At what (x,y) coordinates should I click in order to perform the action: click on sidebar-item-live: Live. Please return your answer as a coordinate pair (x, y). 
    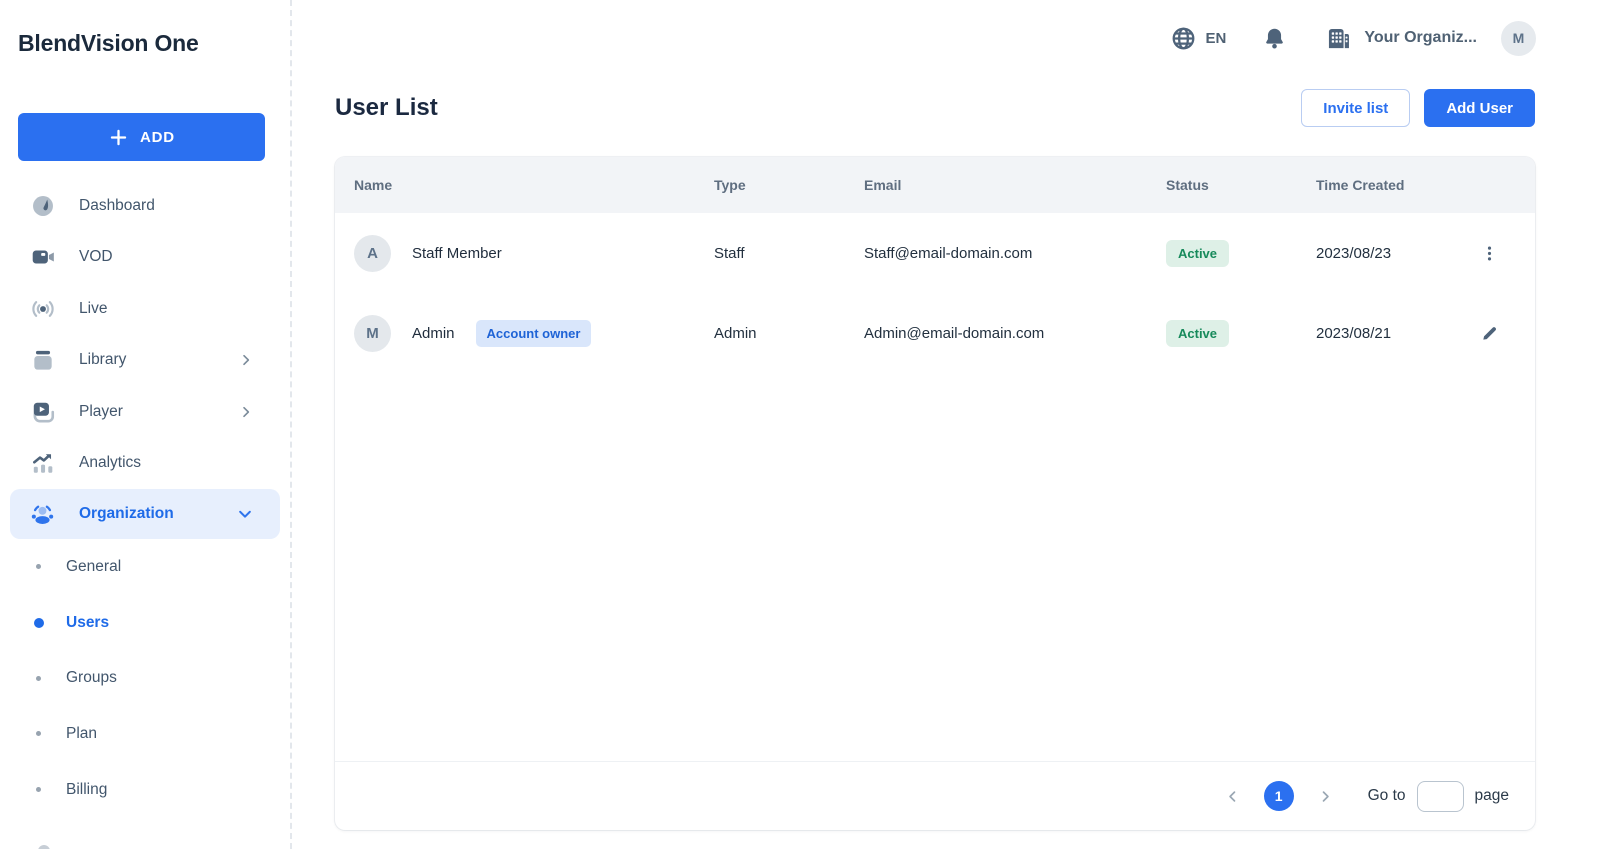
    Looking at the image, I should click on (145, 309).